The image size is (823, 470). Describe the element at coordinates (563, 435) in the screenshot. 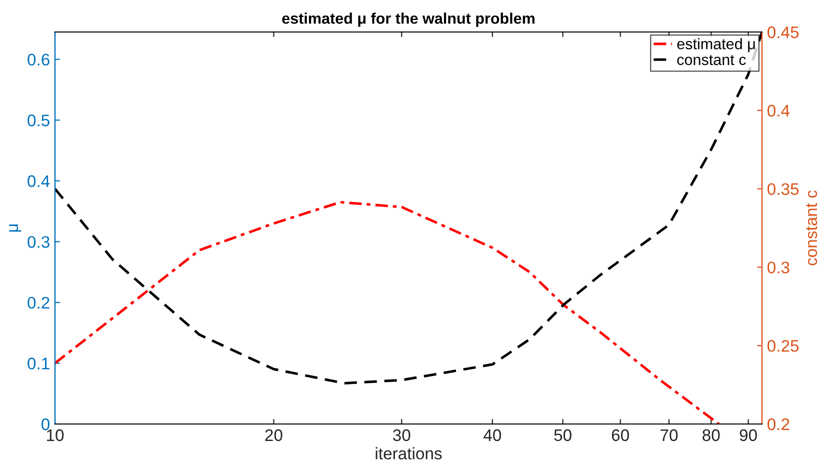

I see `x-tick-label: 50` at that location.